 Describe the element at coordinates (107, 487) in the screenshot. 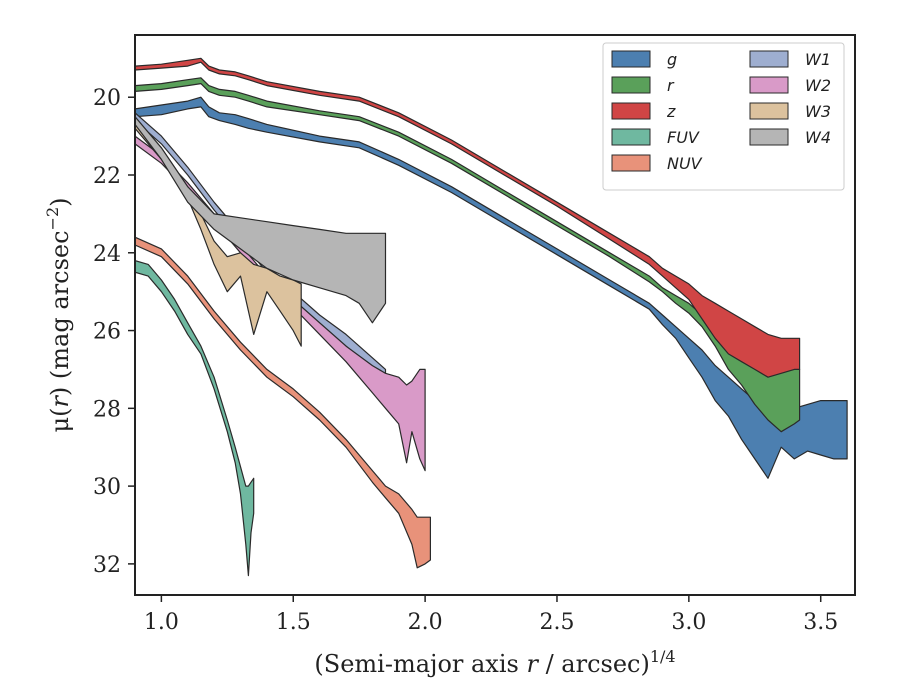

I see `y-tick-label: 30` at that location.